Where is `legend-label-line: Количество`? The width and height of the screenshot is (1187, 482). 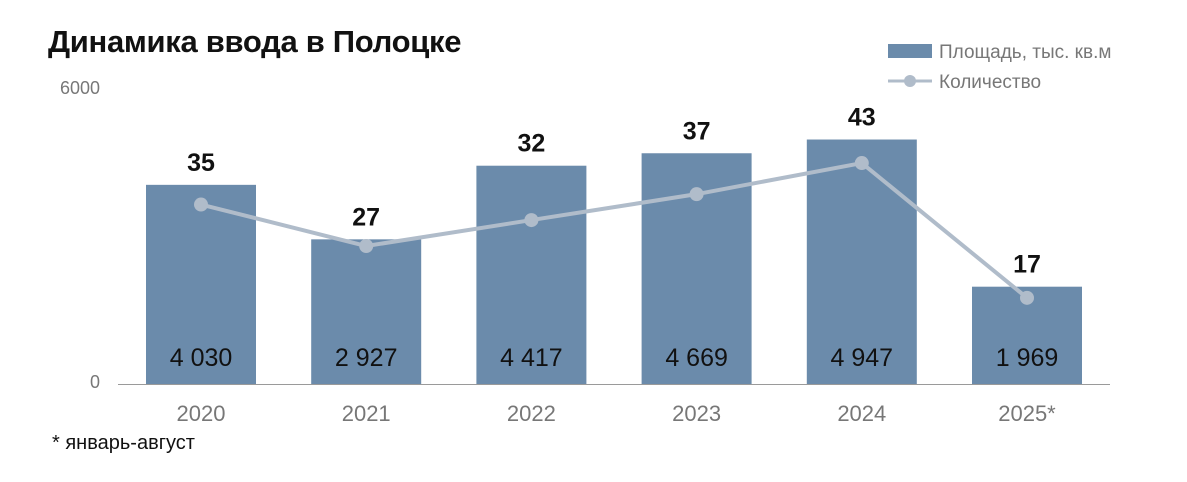
legend-label-line: Количество is located at coordinates (990, 82).